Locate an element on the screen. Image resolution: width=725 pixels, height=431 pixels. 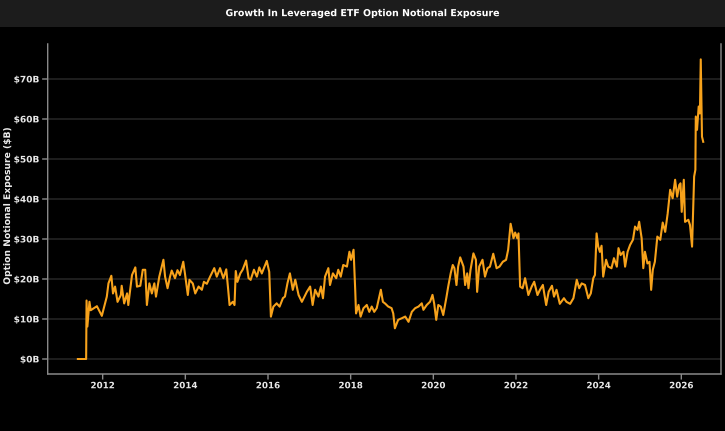
x-tick-label: 2012 is located at coordinates (102, 385).